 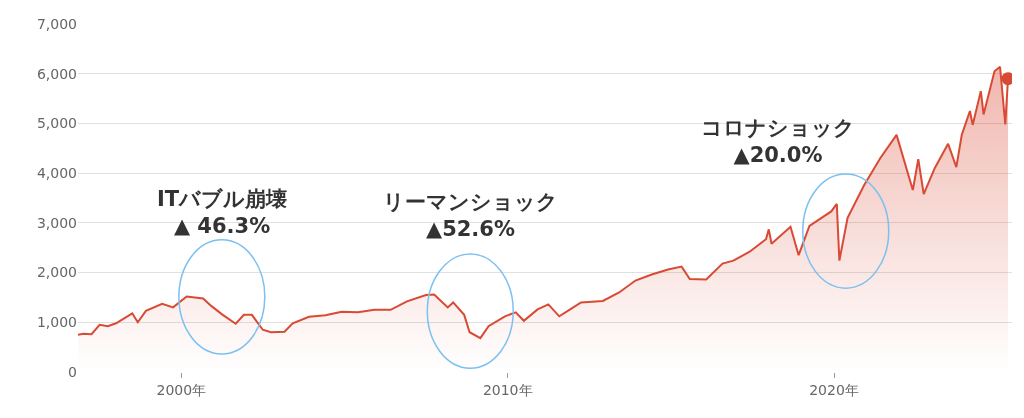 I want to click on y-tick-label: 6,000, so click(x=56, y=73).